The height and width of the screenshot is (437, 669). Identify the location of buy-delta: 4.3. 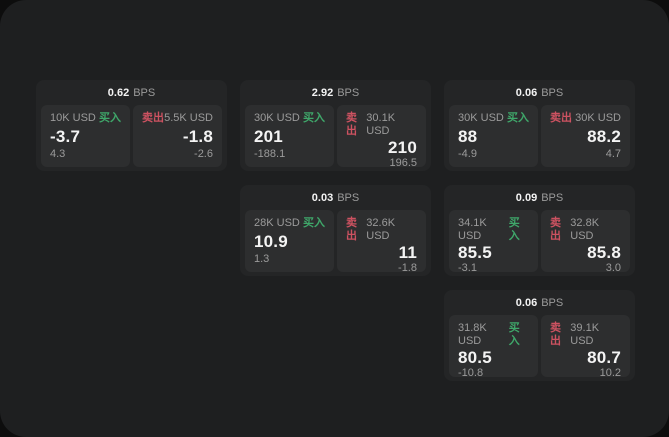
(58, 154).